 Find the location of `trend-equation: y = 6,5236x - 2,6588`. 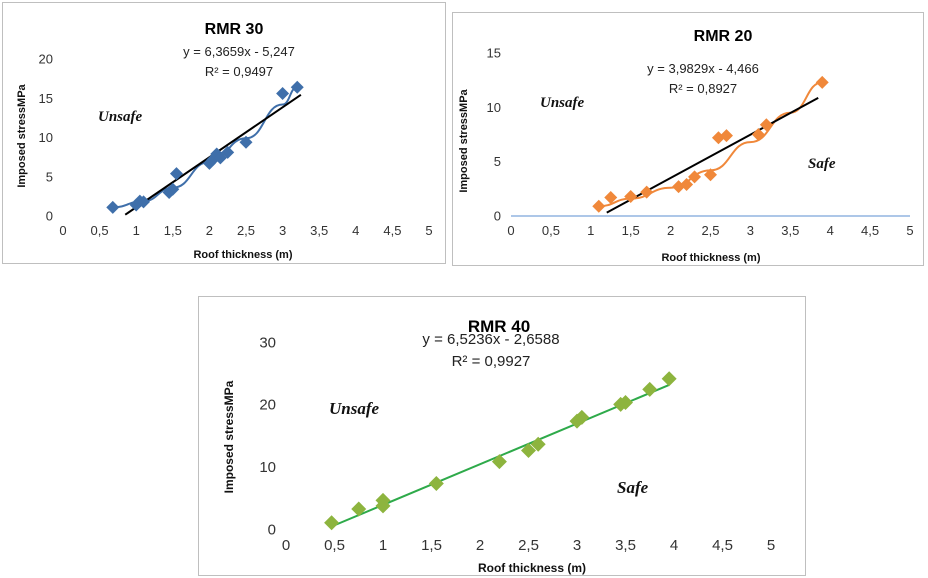

trend-equation: y = 6,5236x - 2,6588 is located at coordinates (490, 339).